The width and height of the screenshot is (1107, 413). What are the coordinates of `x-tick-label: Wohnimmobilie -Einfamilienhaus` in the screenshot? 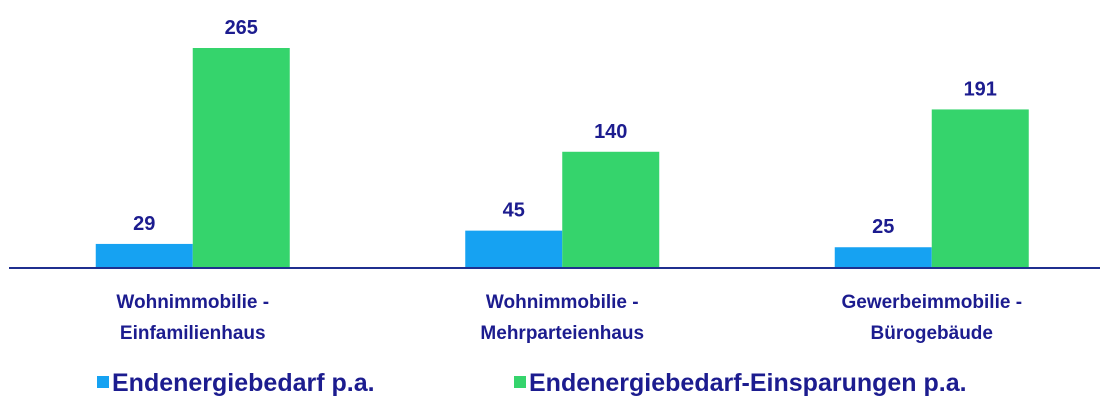 It's located at (192, 318).